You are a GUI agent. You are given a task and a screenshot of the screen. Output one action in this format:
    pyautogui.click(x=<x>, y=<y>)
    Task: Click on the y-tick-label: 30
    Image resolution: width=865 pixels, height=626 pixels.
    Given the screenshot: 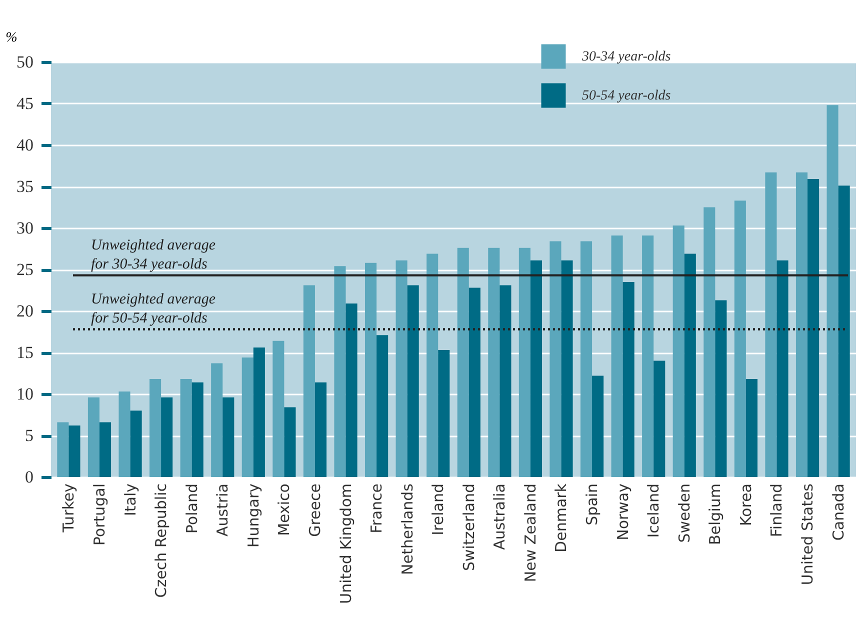 What is the action you would take?
    pyautogui.click(x=25, y=228)
    